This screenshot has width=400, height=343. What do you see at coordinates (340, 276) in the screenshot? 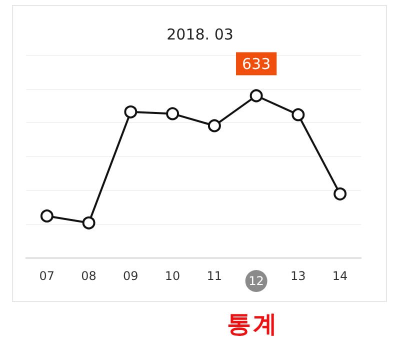
I see `x-tick-label: 14` at bounding box center [340, 276].